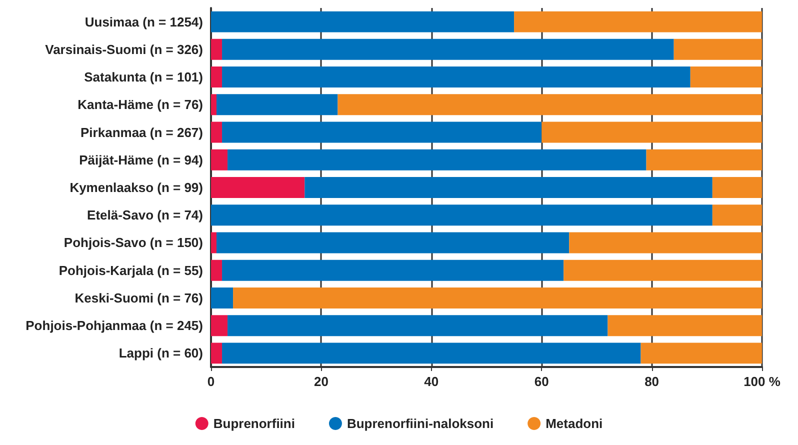  What do you see at coordinates (652, 381) in the screenshot?
I see `x-tick-label: 80` at bounding box center [652, 381].